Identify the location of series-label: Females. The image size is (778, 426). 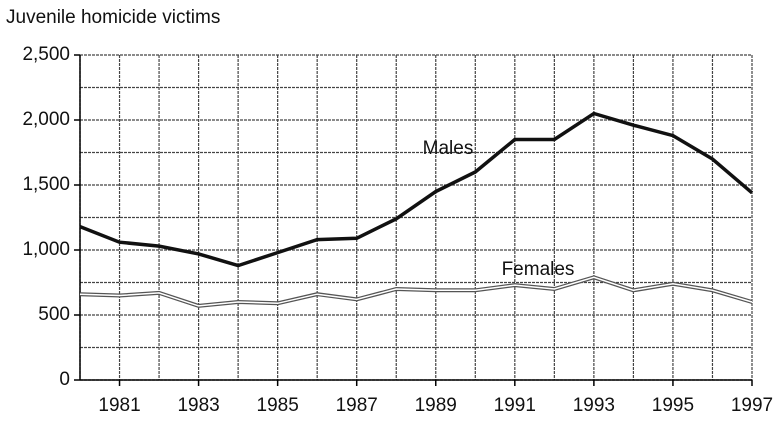
(538, 269).